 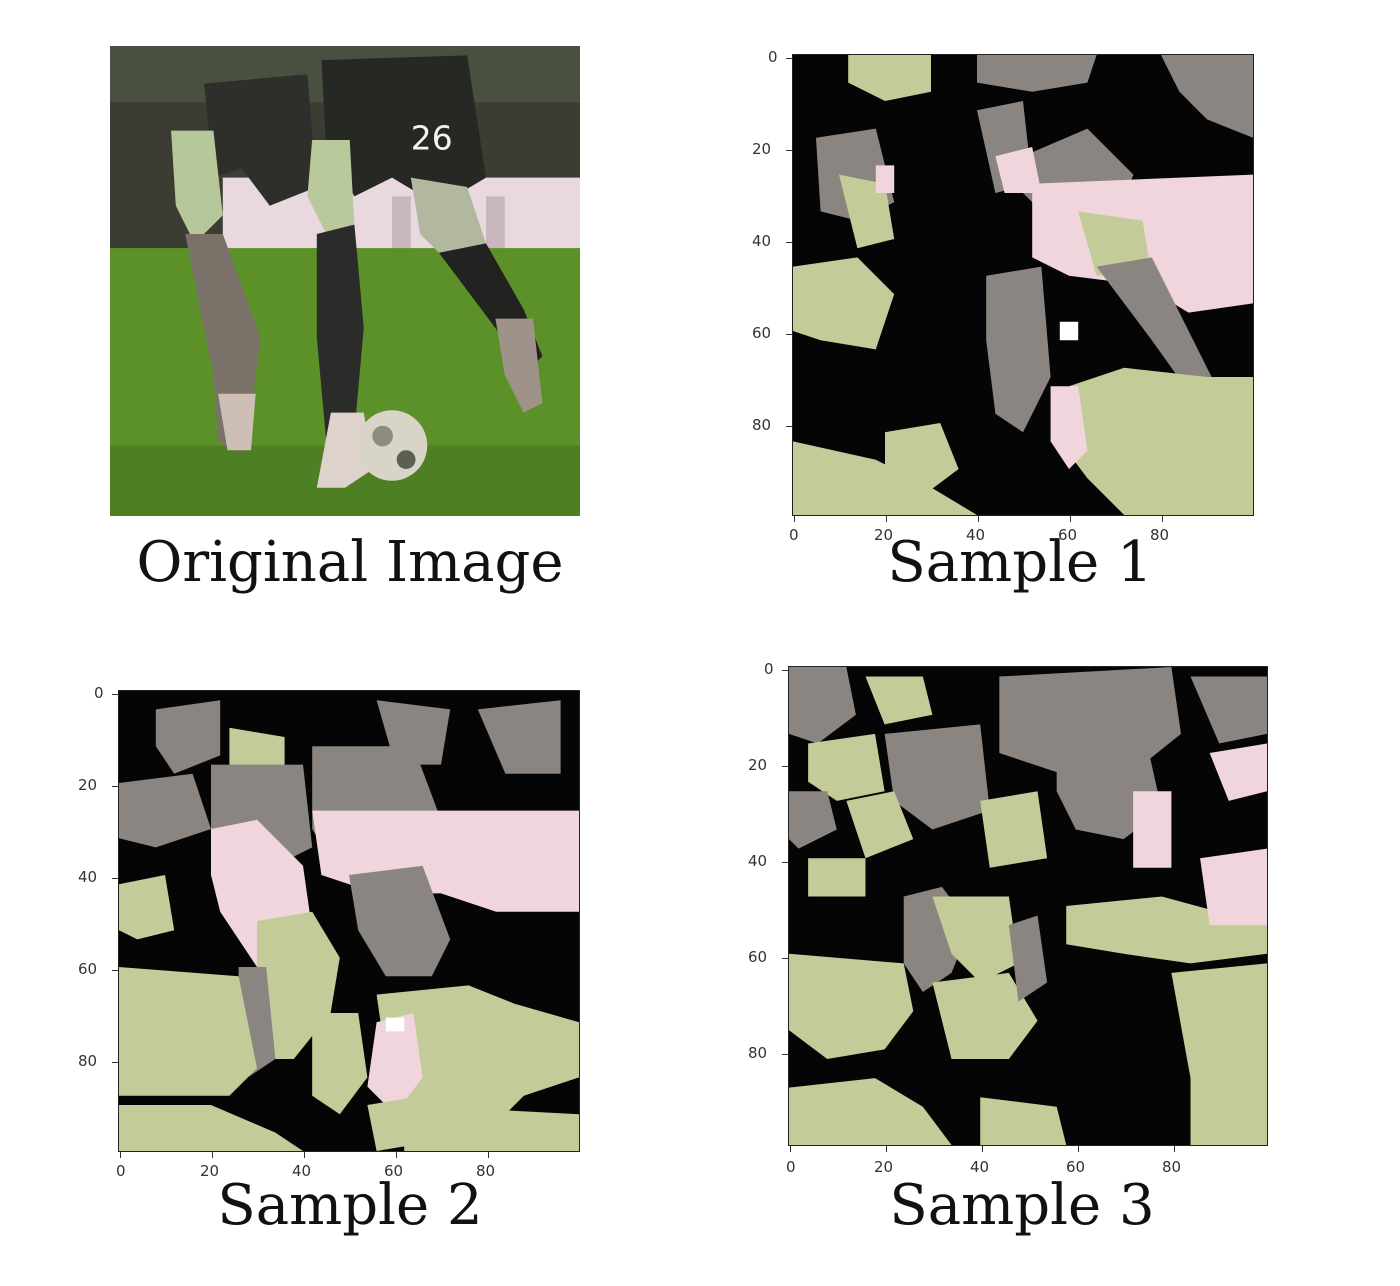 What do you see at coordinates (1022, 1205) in the screenshot?
I see `sample-3-caption: Sample 3` at bounding box center [1022, 1205].